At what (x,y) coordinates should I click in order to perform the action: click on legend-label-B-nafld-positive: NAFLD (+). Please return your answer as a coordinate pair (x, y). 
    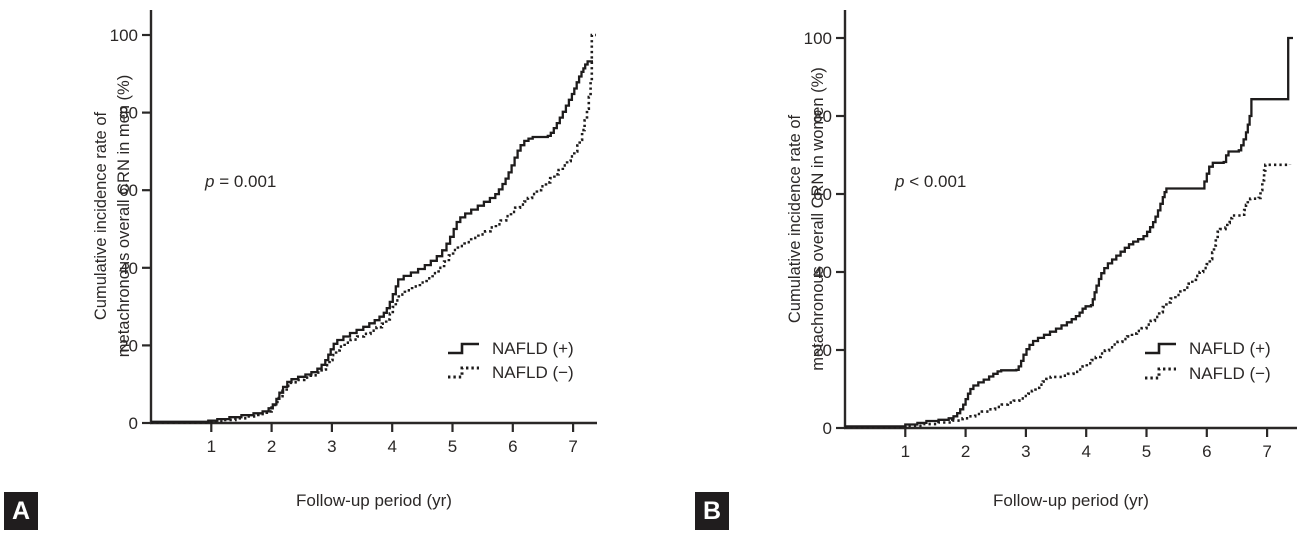
    Looking at the image, I should click on (1230, 348).